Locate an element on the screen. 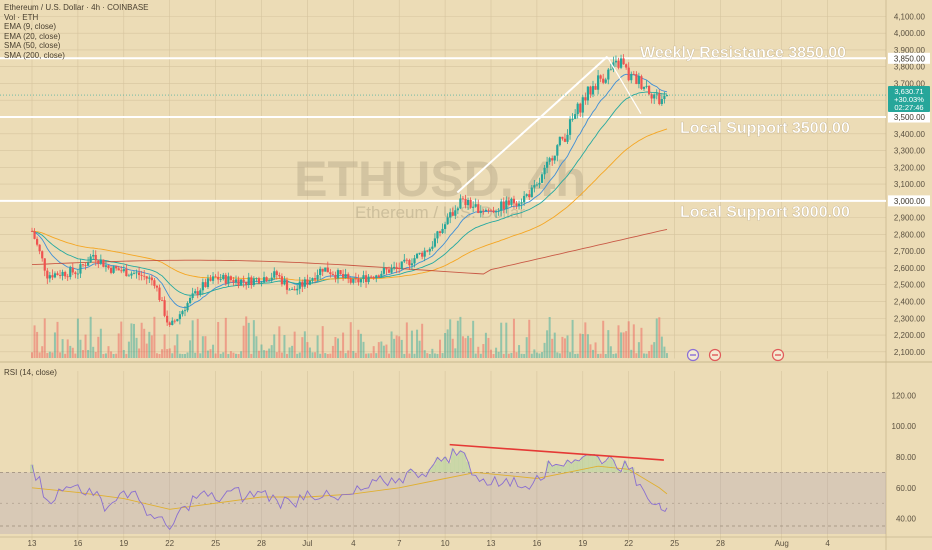  time-tick-label: 19 is located at coordinates (582, 543).